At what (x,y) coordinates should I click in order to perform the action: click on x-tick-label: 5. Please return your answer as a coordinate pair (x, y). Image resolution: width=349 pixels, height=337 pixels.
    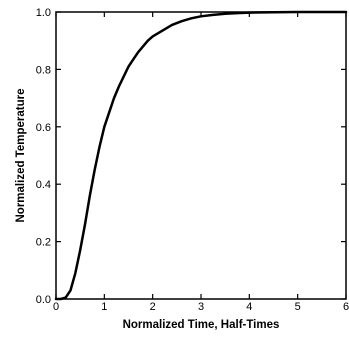
    Looking at the image, I should click on (298, 307).